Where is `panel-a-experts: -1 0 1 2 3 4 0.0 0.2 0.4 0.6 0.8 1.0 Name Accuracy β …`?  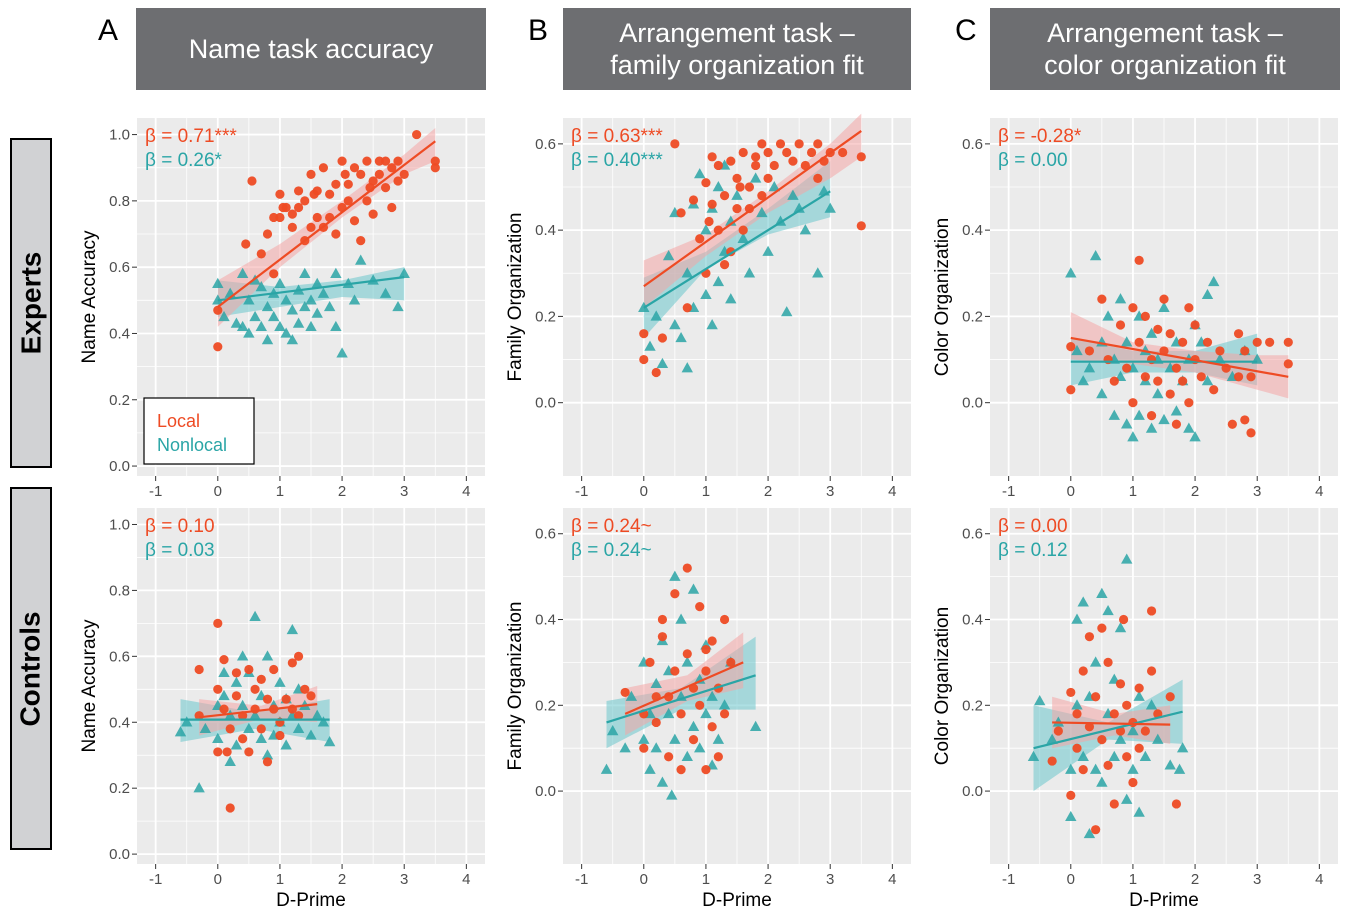 panel-a-experts: -1 0 1 2 3 4 0.0 0.2 0.4 0.6 0.8 1.0 Name Accuracy β … is located at coordinates (282, 309).